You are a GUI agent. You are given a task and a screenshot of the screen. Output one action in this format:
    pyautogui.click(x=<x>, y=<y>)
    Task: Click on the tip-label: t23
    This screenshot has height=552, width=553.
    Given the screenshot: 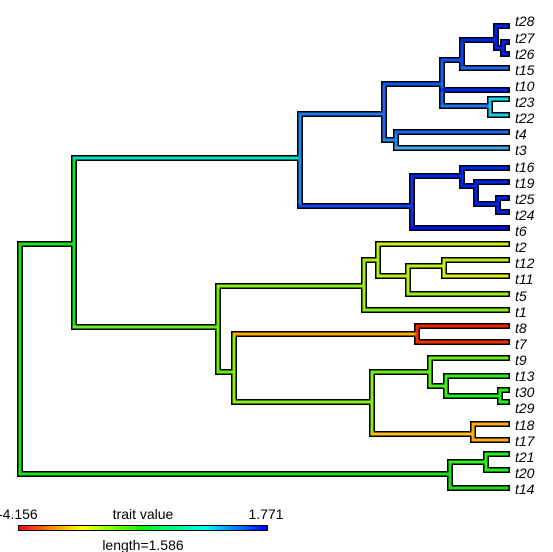 What is the action you would take?
    pyautogui.click(x=525, y=102)
    